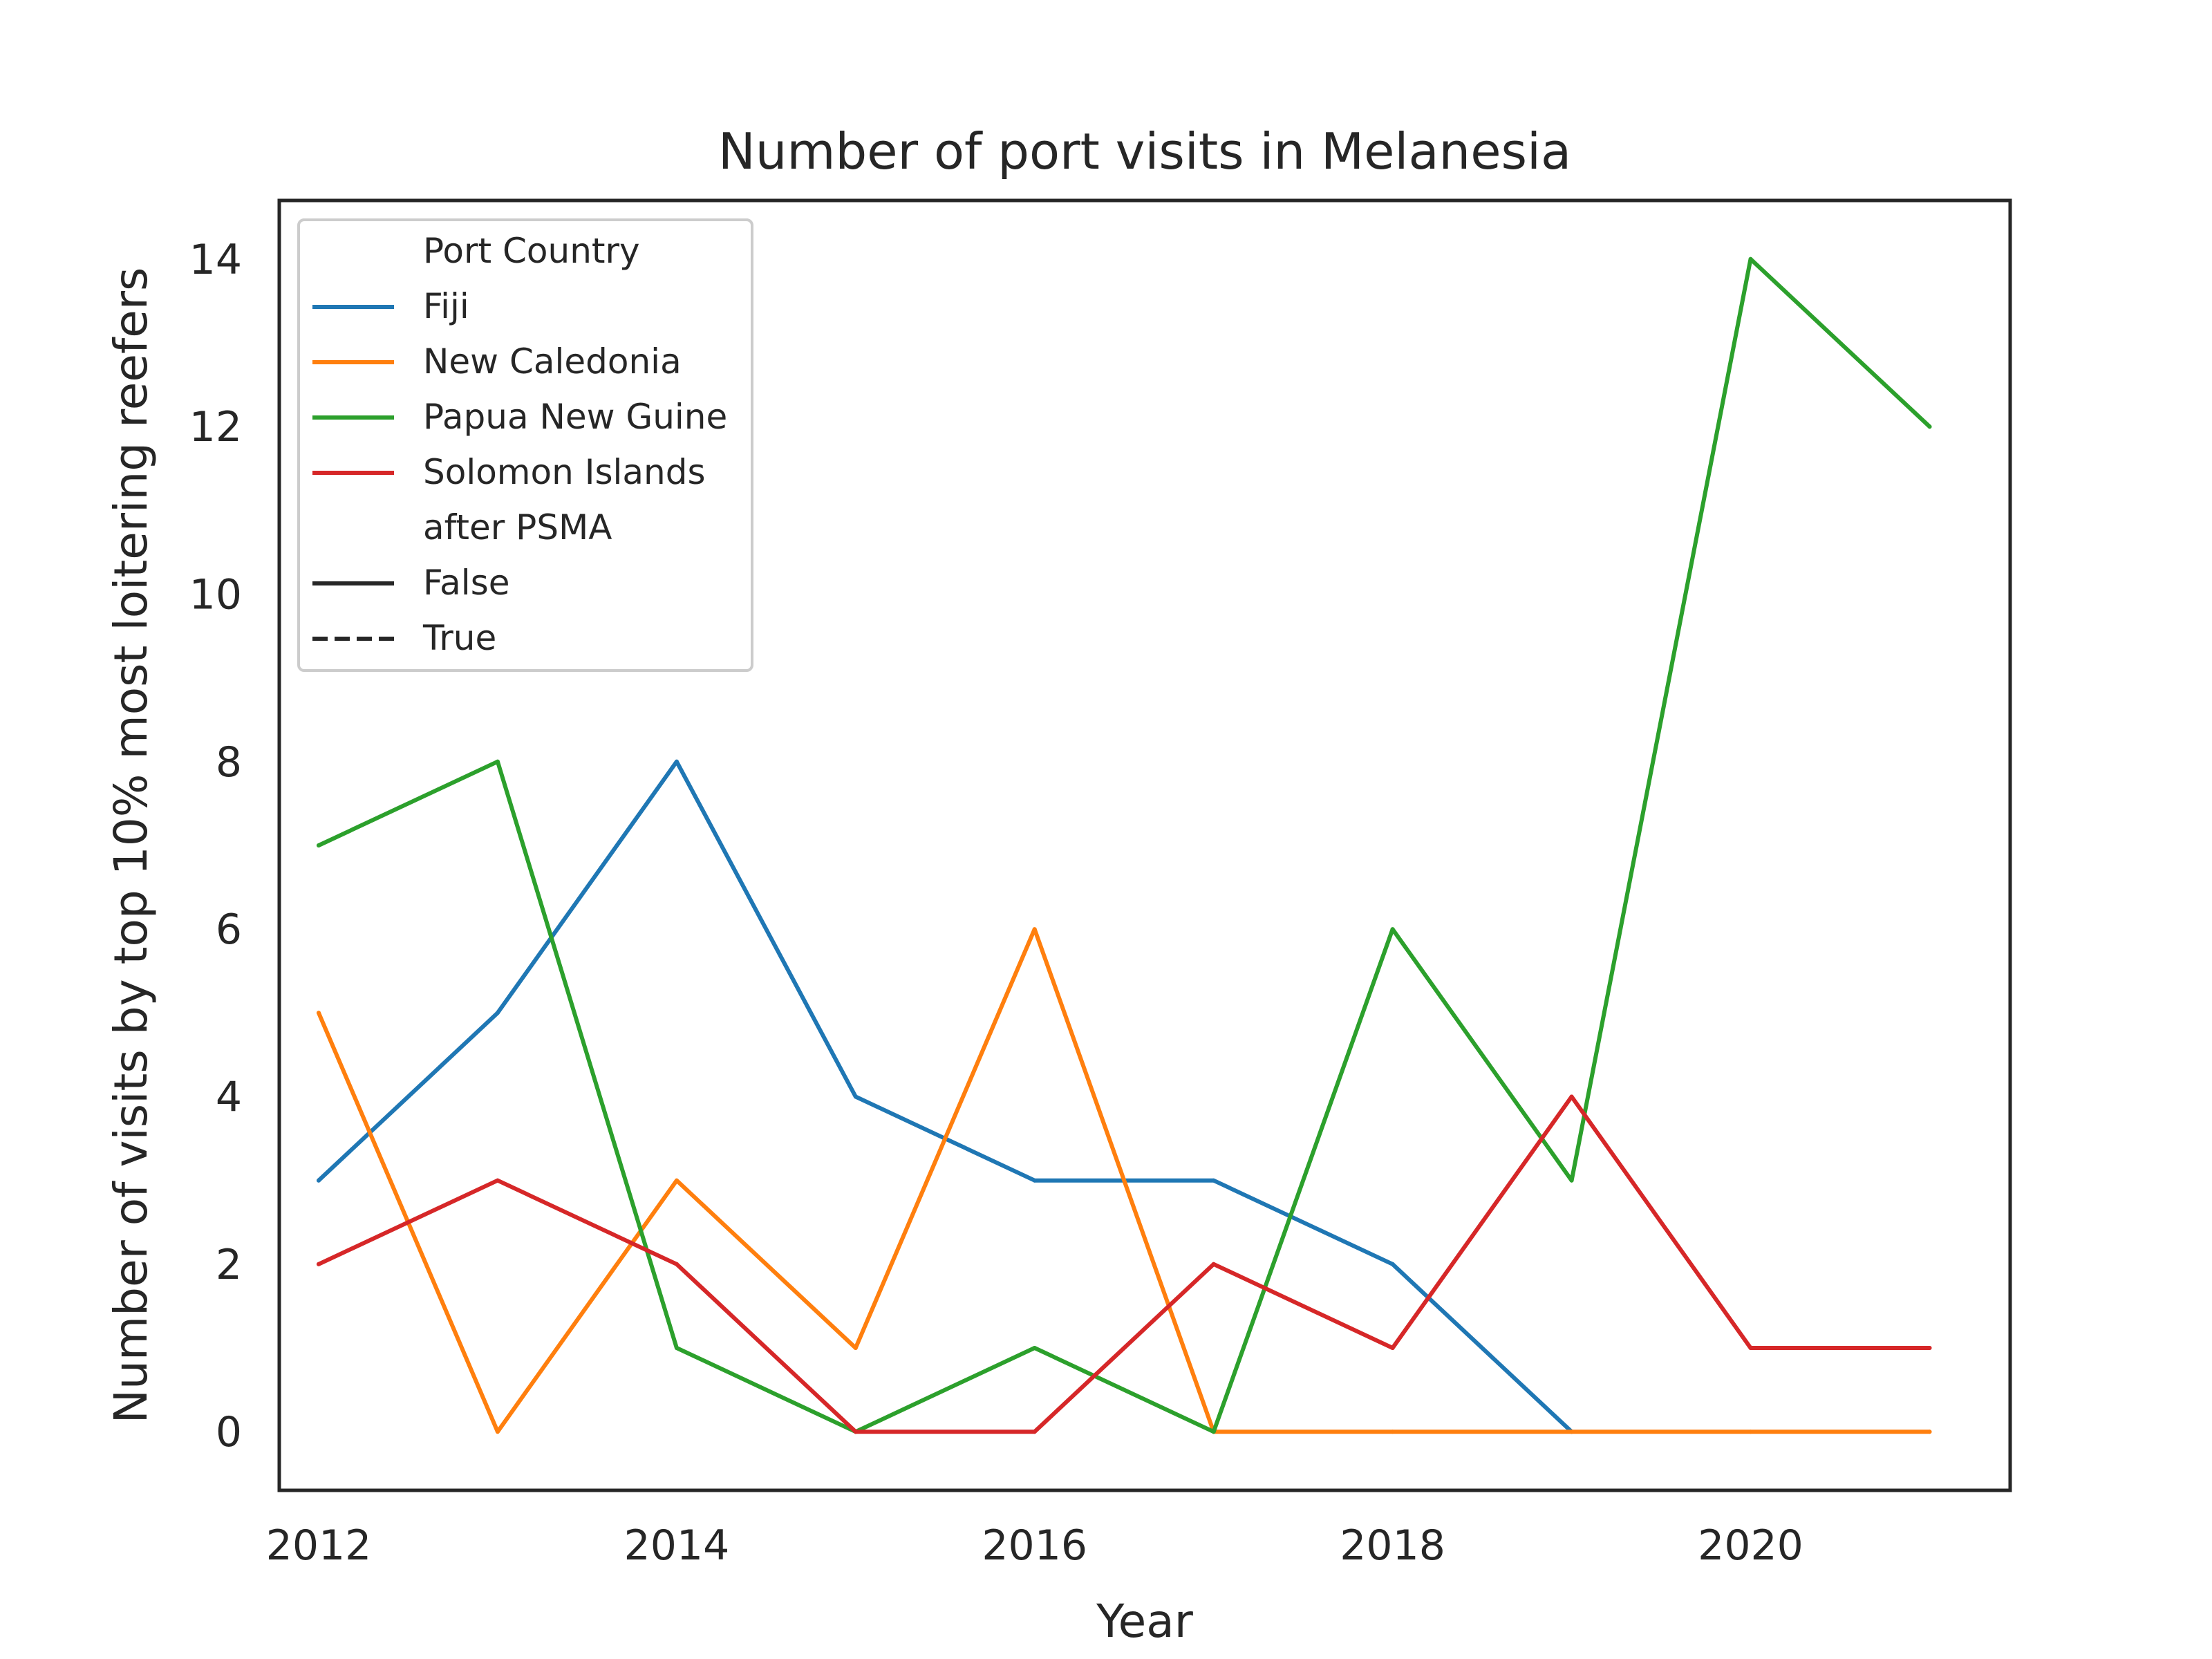 The image size is (2212, 1659). Describe the element at coordinates (1750, 1348) in the screenshot. I see `data-point-solomon-islands-2020` at that location.